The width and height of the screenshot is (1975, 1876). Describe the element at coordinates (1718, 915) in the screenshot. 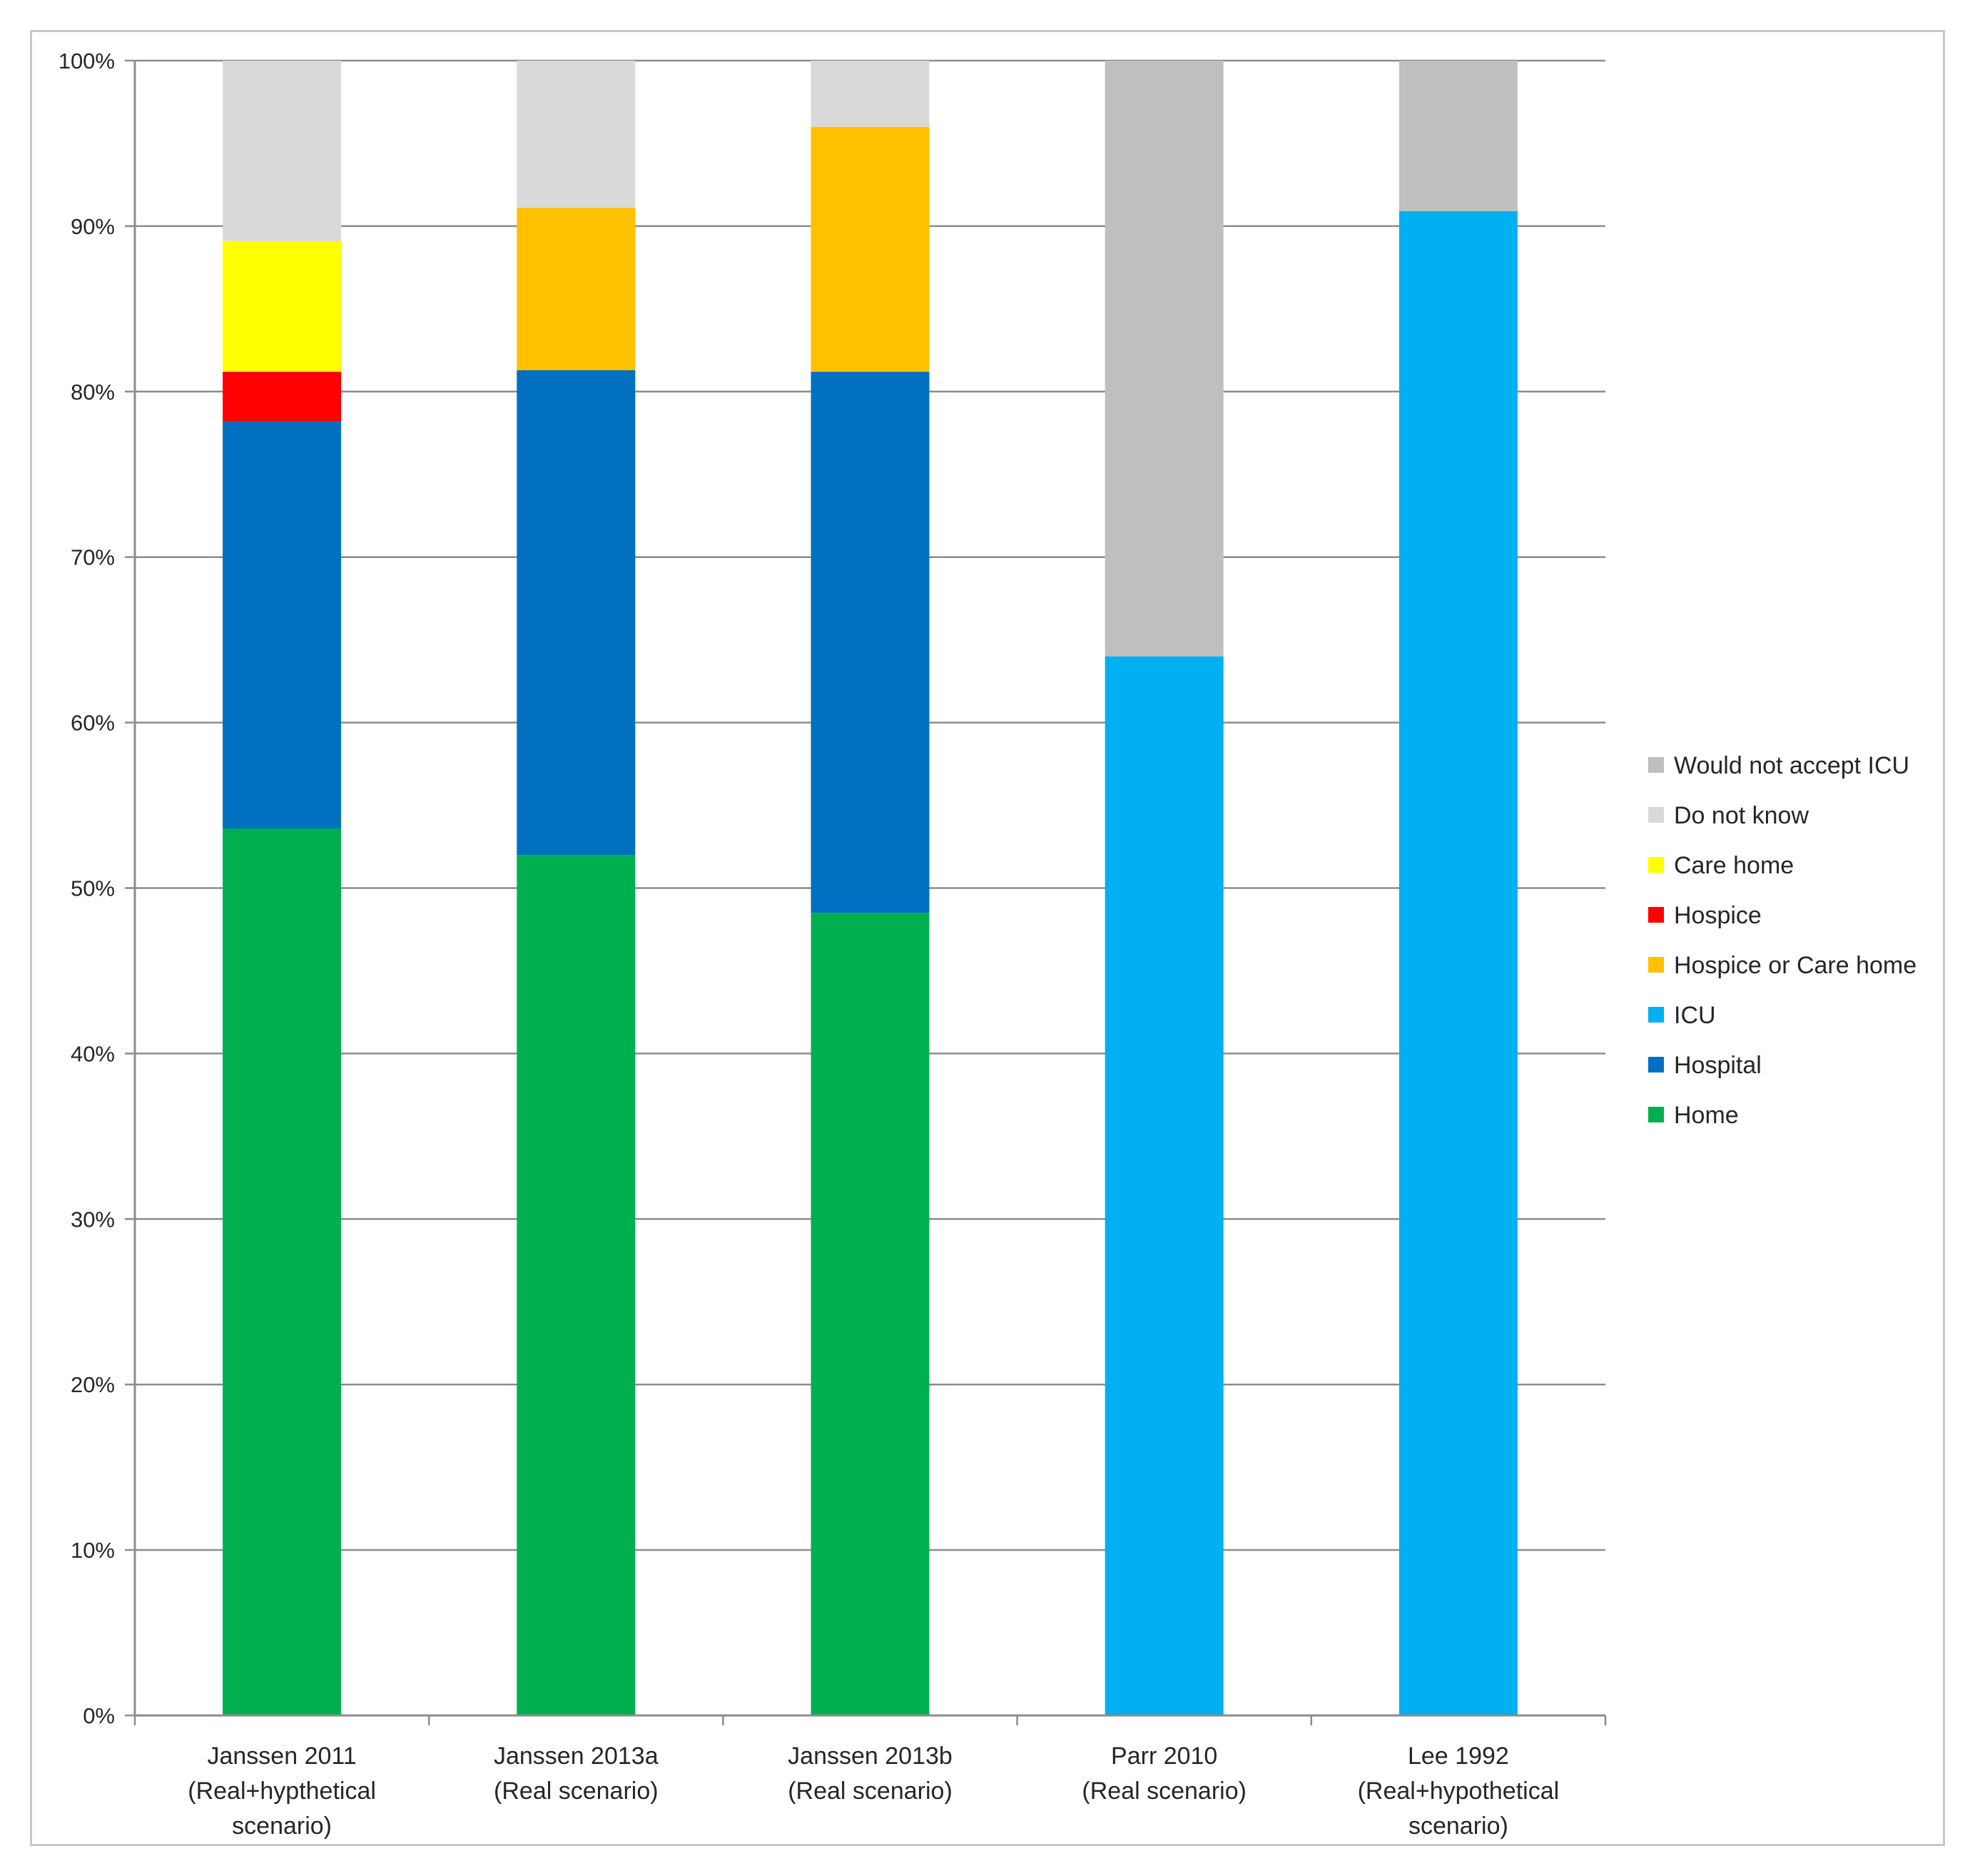

I see `legend-label: Hospice` at that location.